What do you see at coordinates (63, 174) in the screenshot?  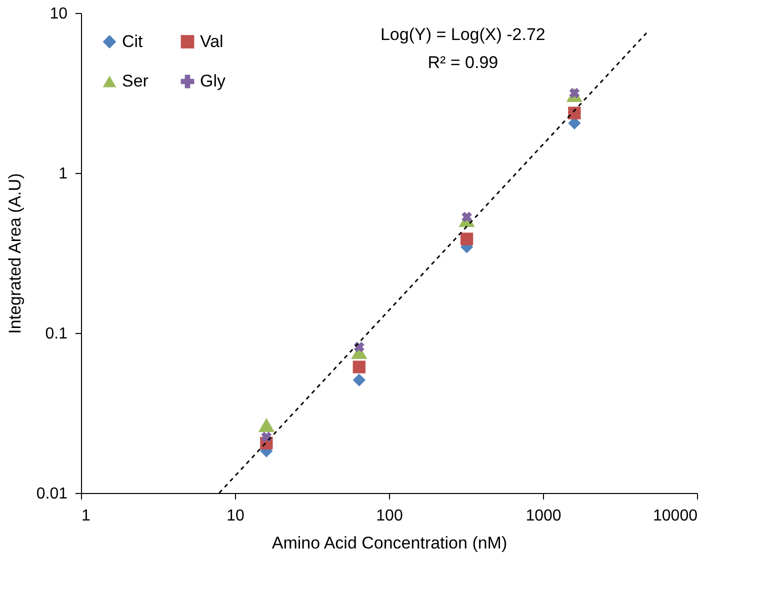 I see `y-tick-label: 1` at bounding box center [63, 174].